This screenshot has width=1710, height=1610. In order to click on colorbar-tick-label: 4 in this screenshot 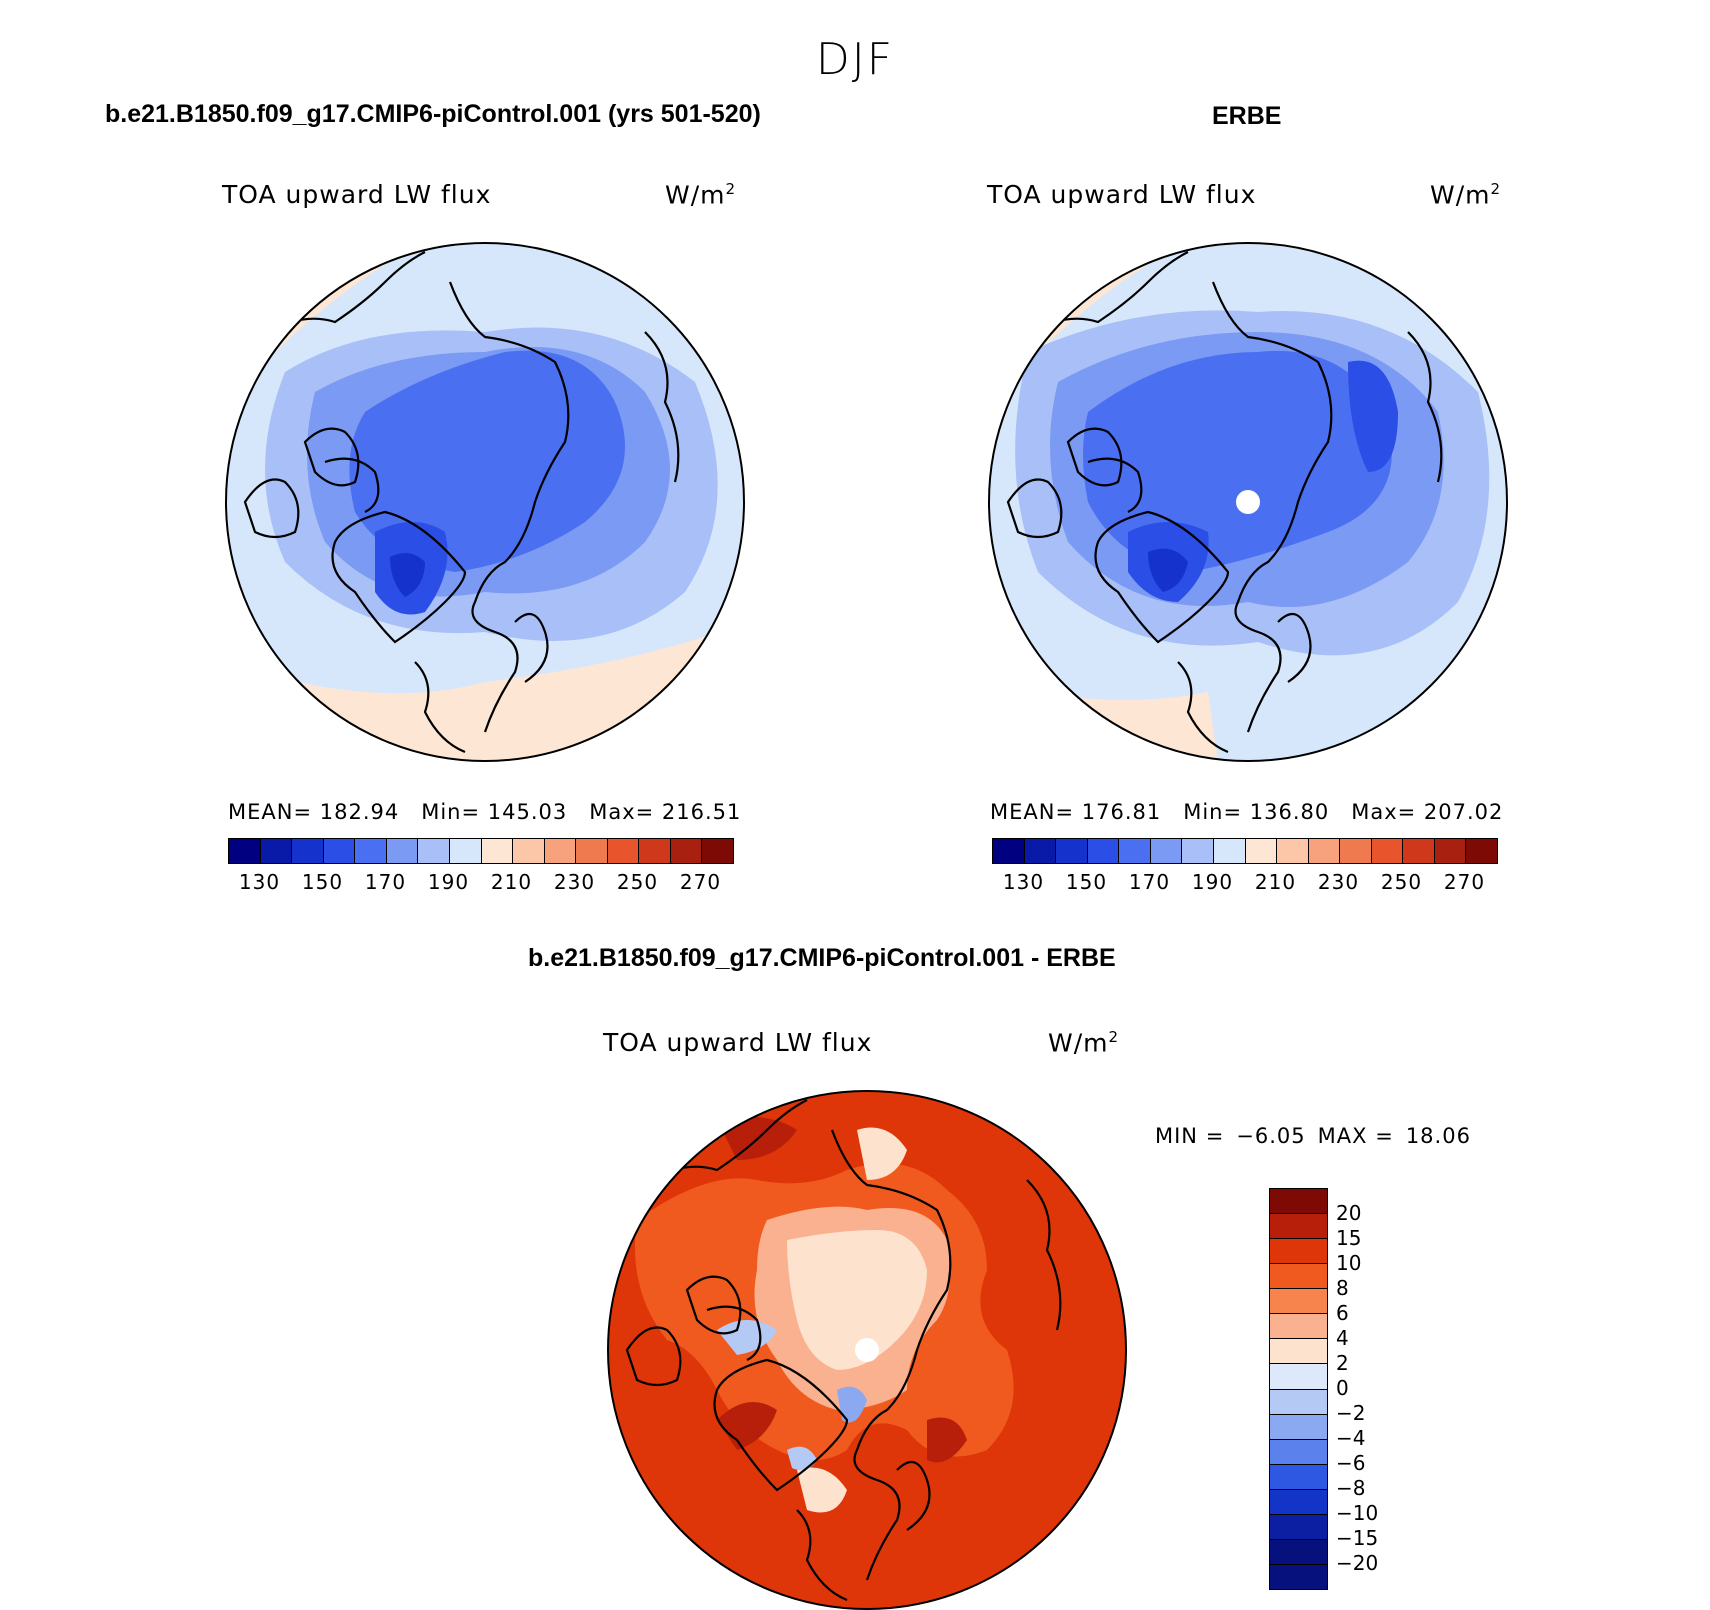, I will do `click(1342, 1338)`.